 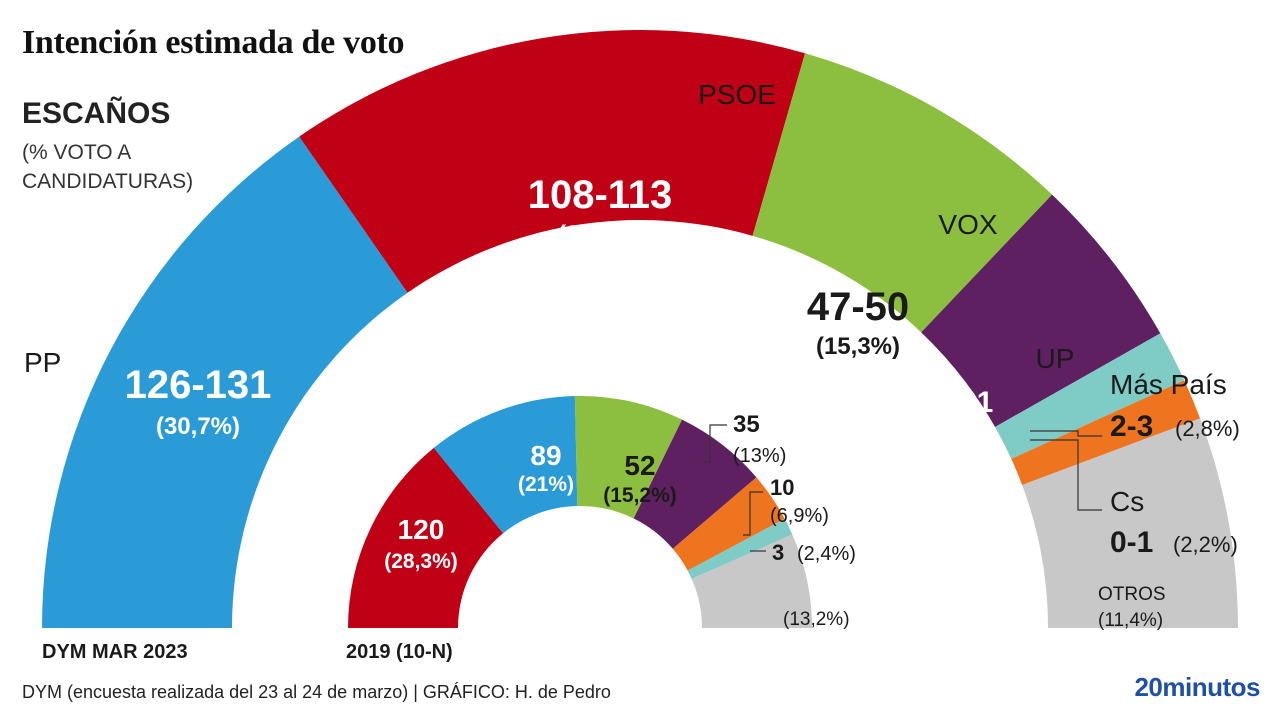 What do you see at coordinates (759, 456) in the screenshot?
I see `up-2019-vote: (13%)` at bounding box center [759, 456].